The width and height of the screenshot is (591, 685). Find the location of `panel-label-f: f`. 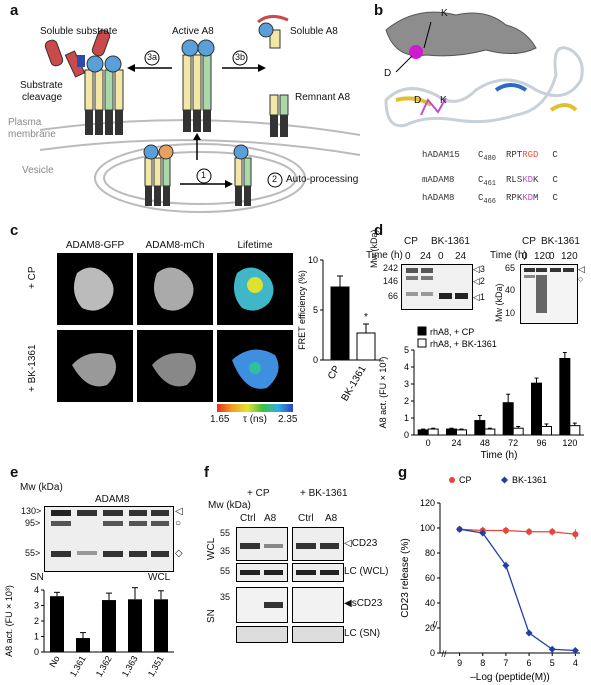

panel-label-f: f is located at coordinates (206, 472).